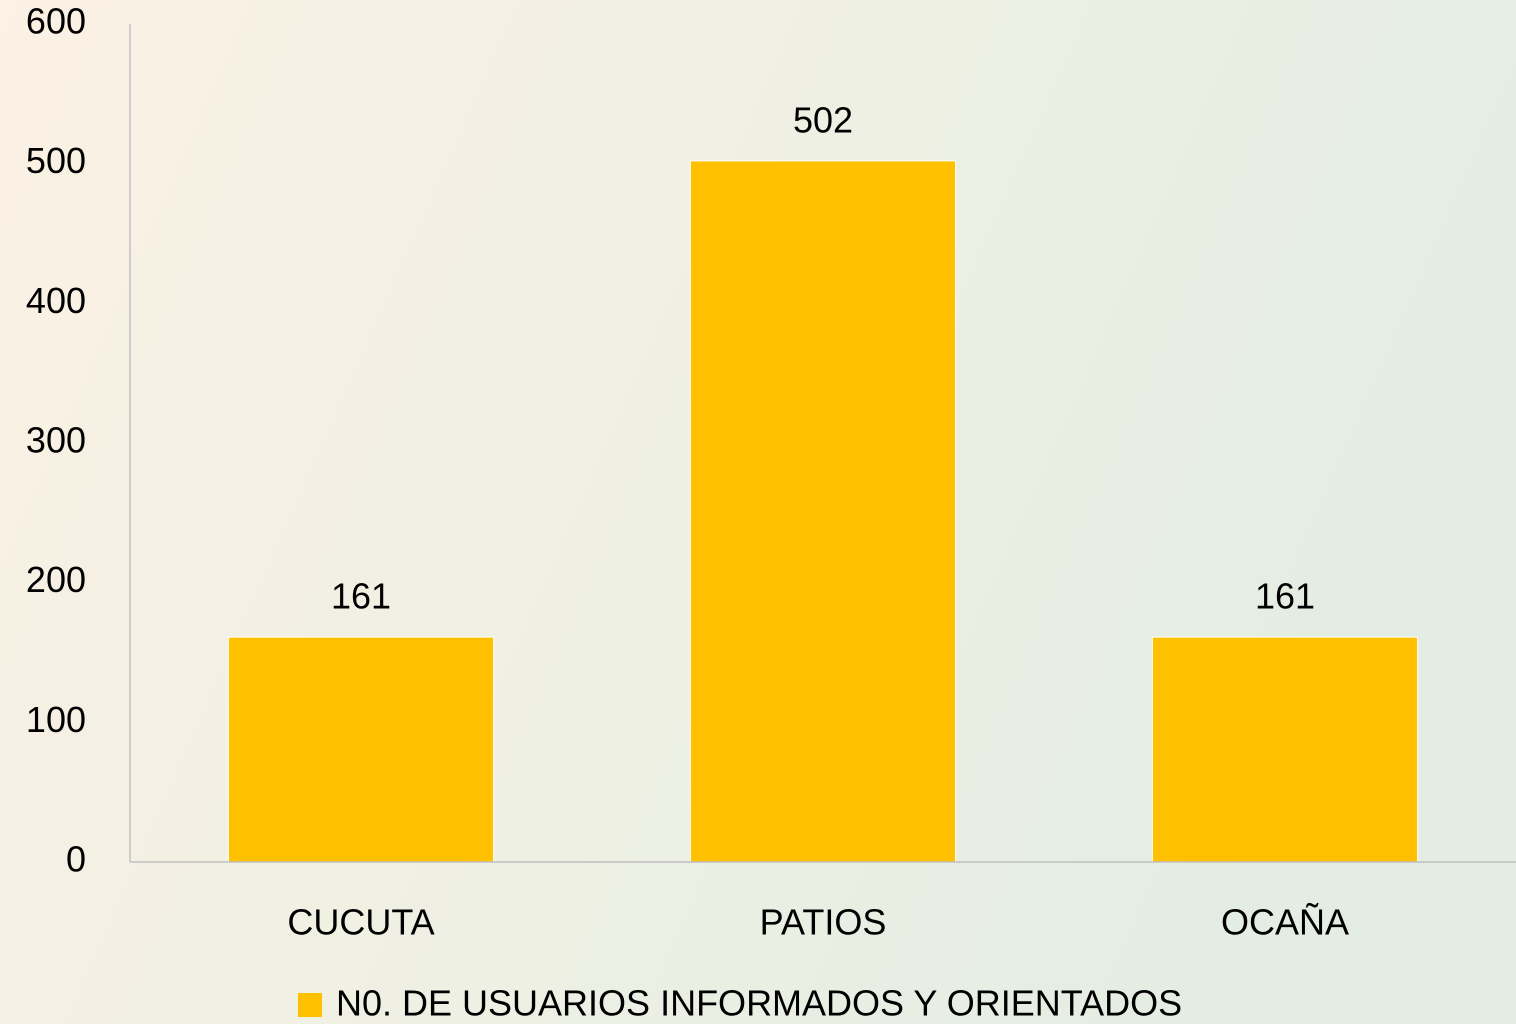 The image size is (1516, 1024). Describe the element at coordinates (360, 922) in the screenshot. I see `x-tick-label: CUCUTA` at that location.